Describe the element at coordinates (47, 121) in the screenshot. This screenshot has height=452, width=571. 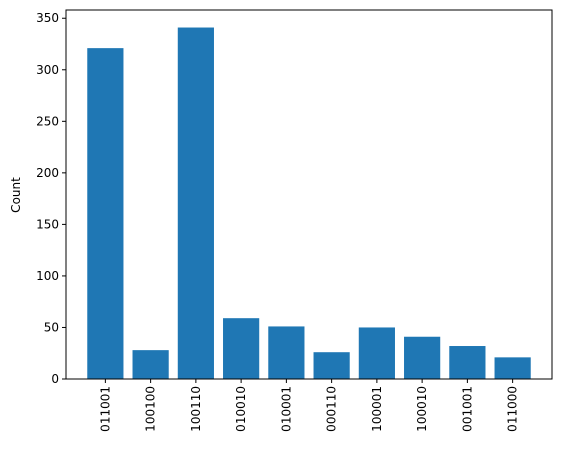
I see `y-tick-label: 250` at that location.